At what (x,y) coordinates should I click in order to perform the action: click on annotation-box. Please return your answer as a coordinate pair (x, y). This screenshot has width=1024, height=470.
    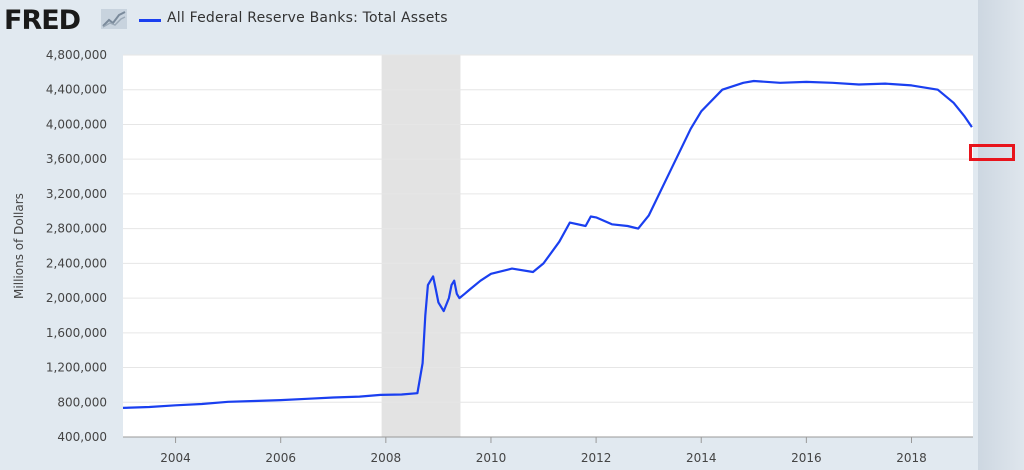
    Looking at the image, I should click on (992, 152).